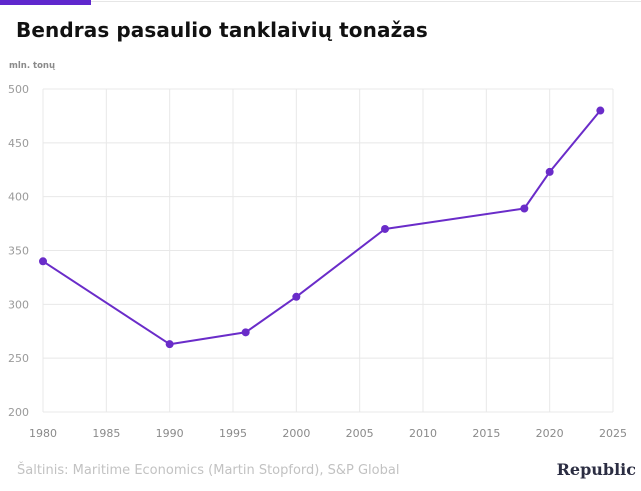 This screenshot has height=491, width=641. Describe the element at coordinates (360, 433) in the screenshot. I see `x-tick-label: 2005` at that location.